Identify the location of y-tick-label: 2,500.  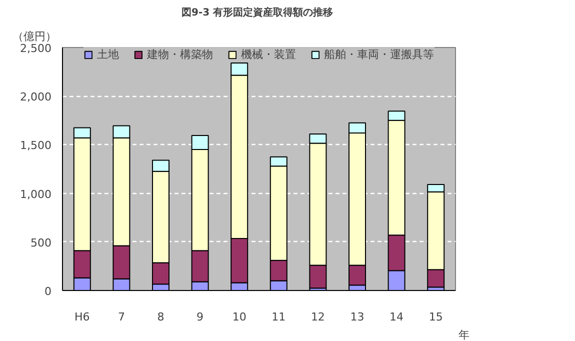
(36, 48).